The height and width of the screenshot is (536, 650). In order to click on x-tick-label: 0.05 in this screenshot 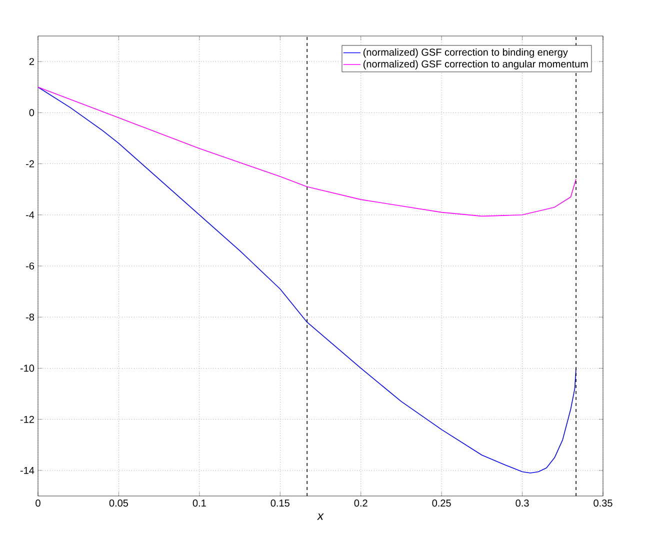, I will do `click(118, 503)`.